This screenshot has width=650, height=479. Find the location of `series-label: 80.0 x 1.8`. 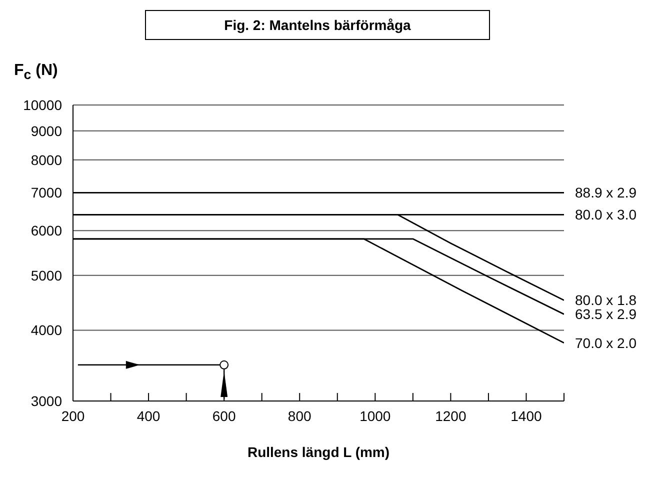

series-label: 80.0 x 1.8 is located at coordinates (606, 300).